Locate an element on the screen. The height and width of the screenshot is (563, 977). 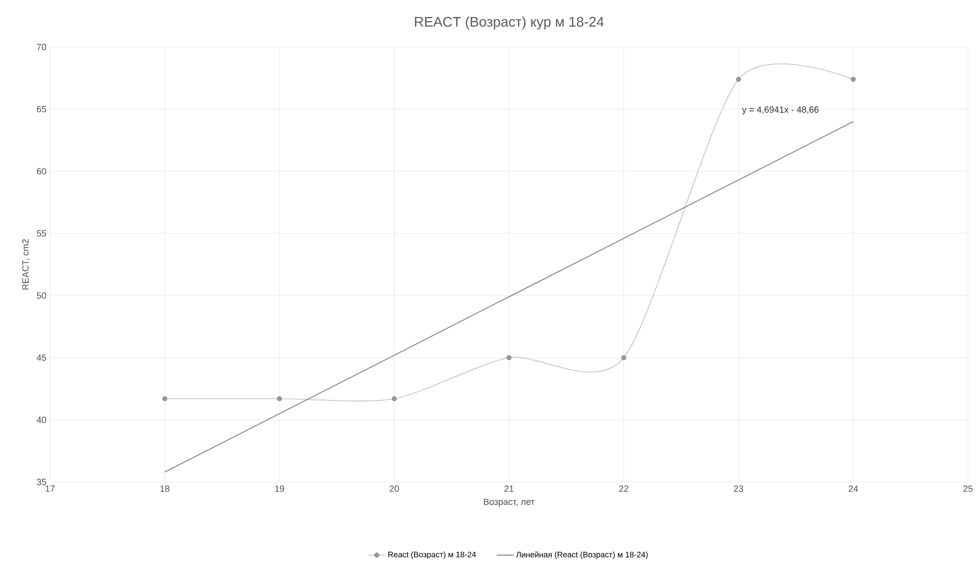
y-tick-label: 55 is located at coordinates (41, 233).